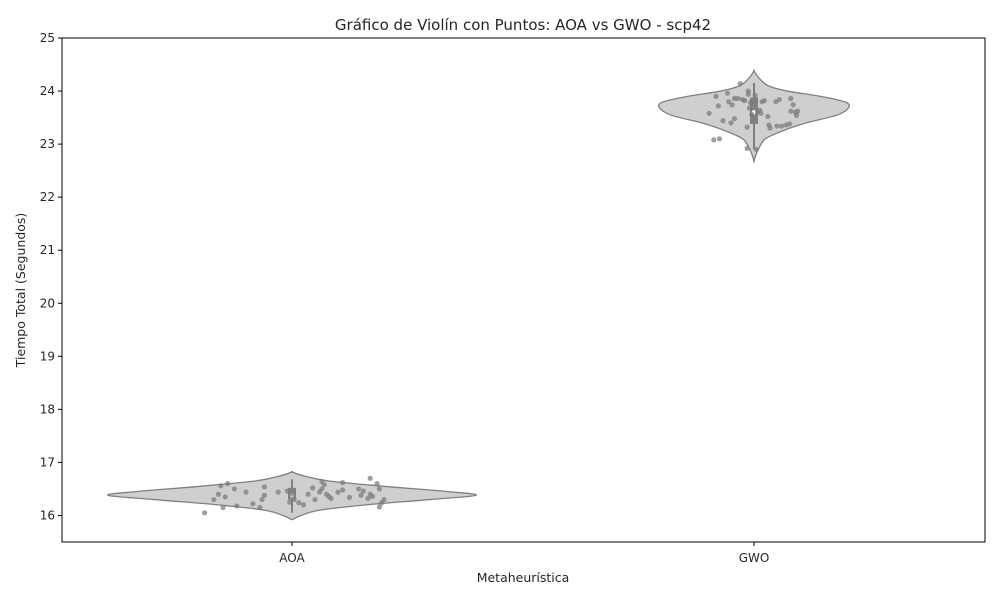  I want to click on y-tick-label: 25, so click(47, 38).